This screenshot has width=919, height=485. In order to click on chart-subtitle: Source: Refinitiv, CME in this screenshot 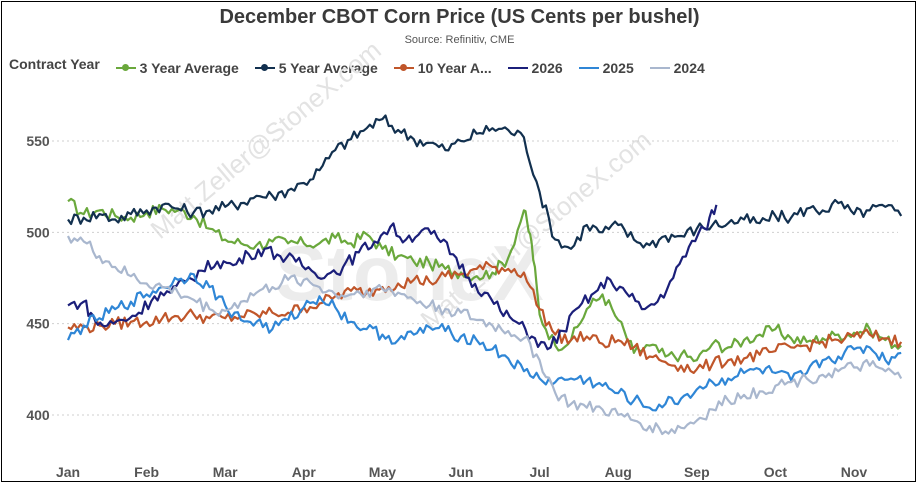, I will do `click(459, 40)`.